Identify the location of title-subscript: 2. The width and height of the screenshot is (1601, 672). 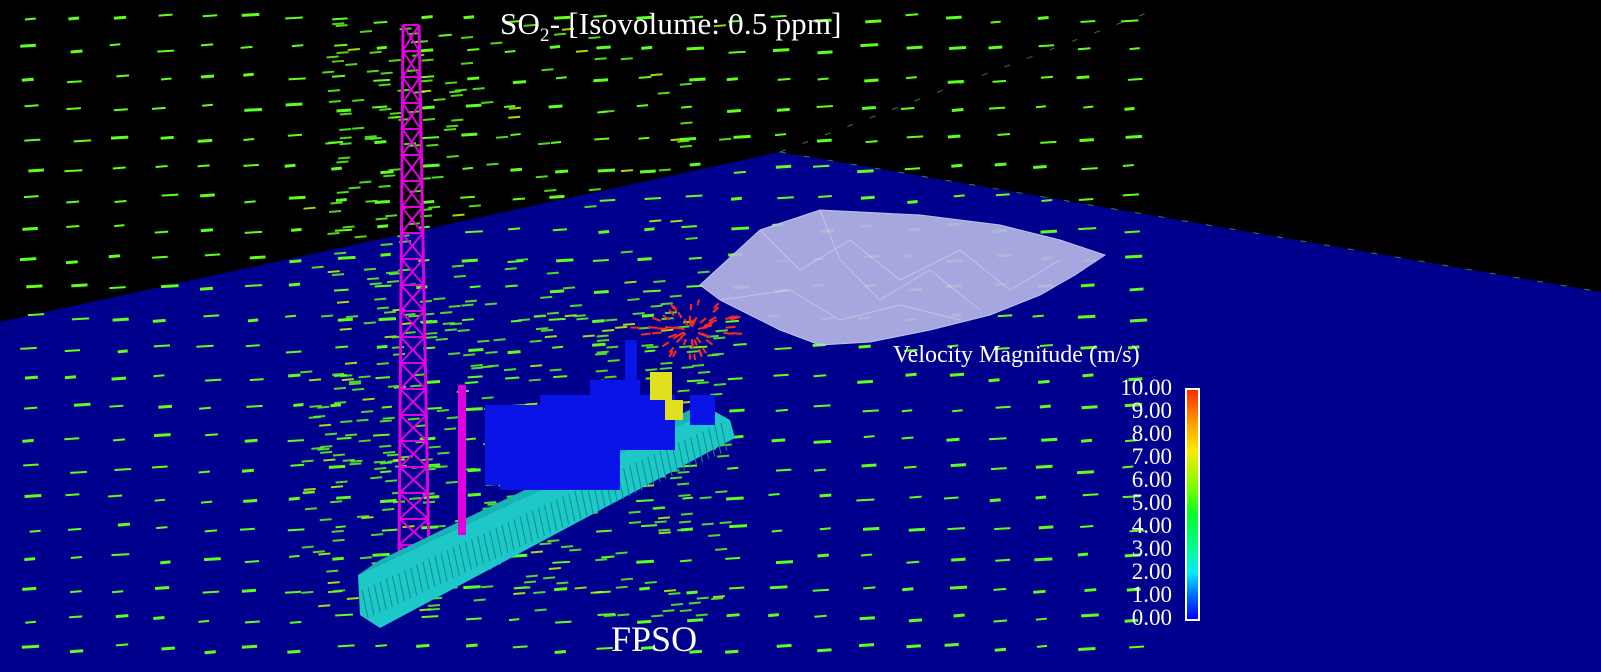
(545, 35).